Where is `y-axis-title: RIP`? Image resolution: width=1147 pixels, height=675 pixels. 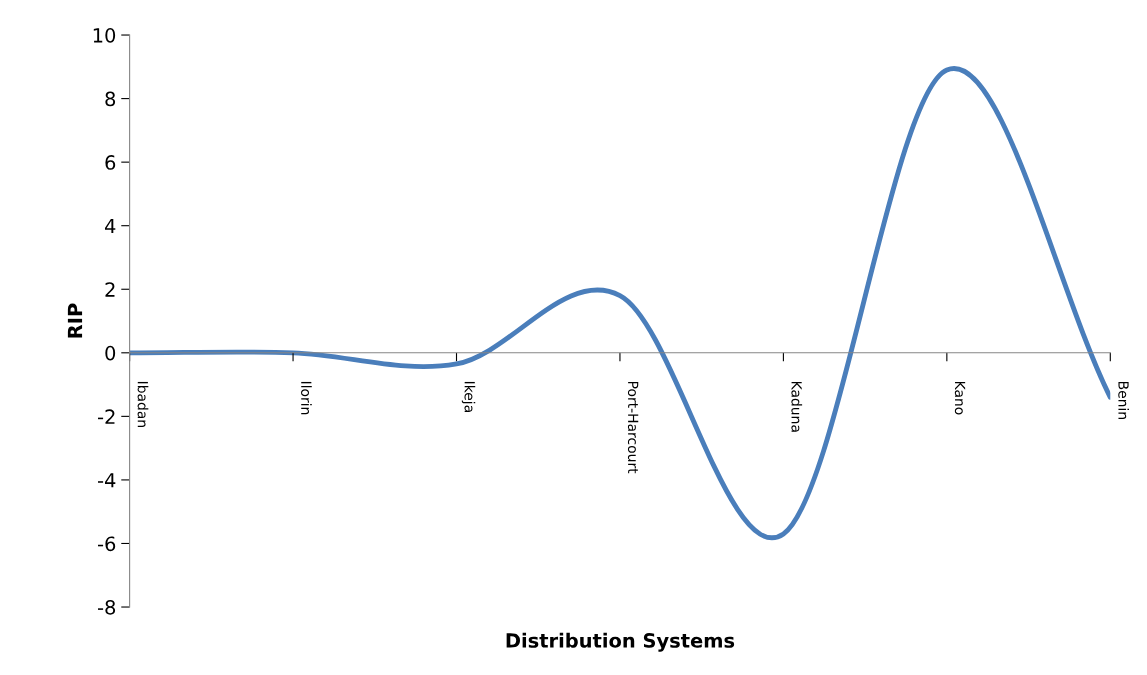
y-axis-title: RIP is located at coordinates (75, 320).